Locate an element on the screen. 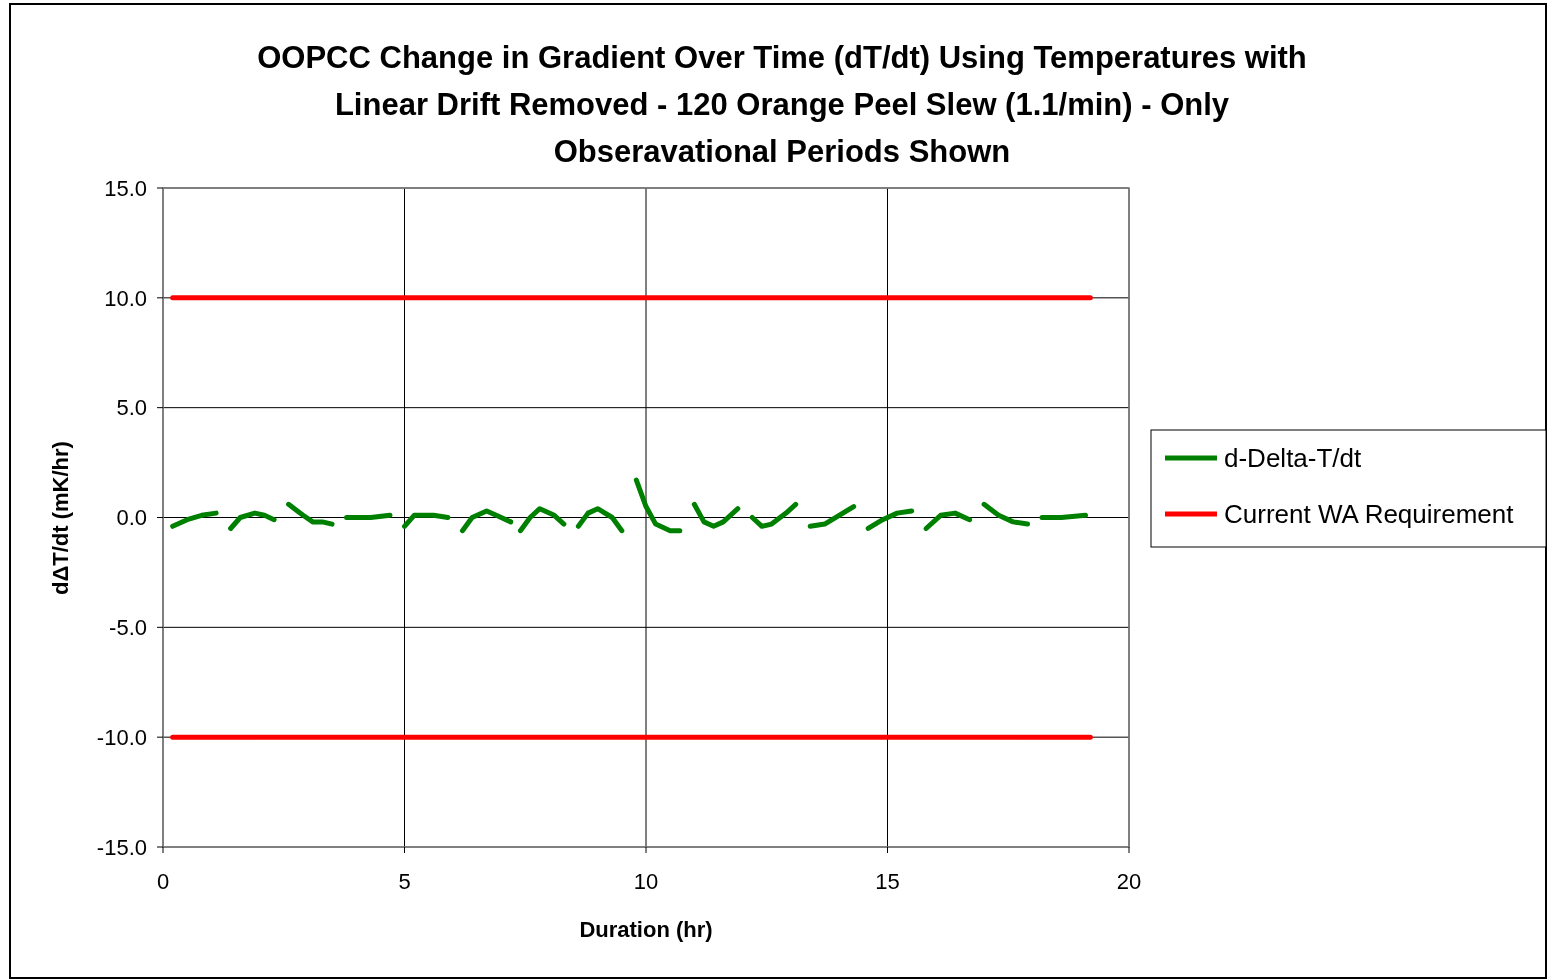 The image size is (1548, 980). x-tick-label: 20 is located at coordinates (1129, 881).